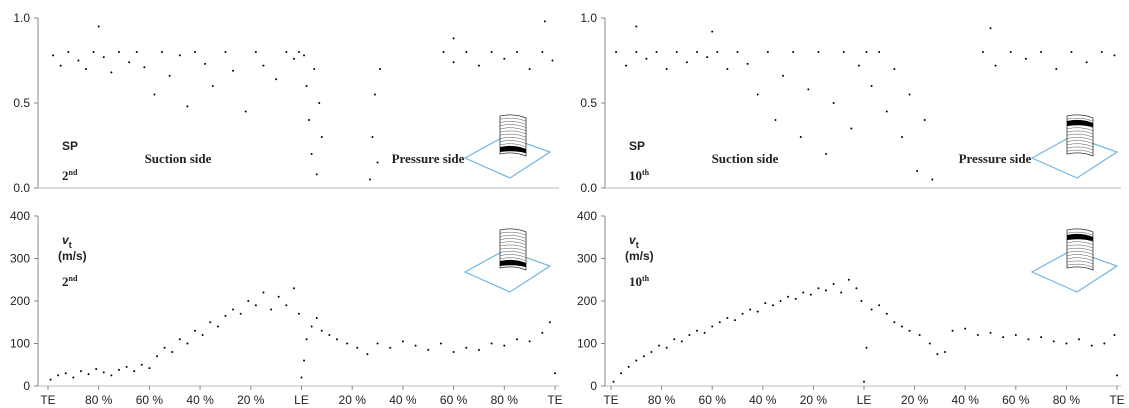 The image size is (1129, 408). I want to click on y-tick-label: 0.0, so click(21, 188).